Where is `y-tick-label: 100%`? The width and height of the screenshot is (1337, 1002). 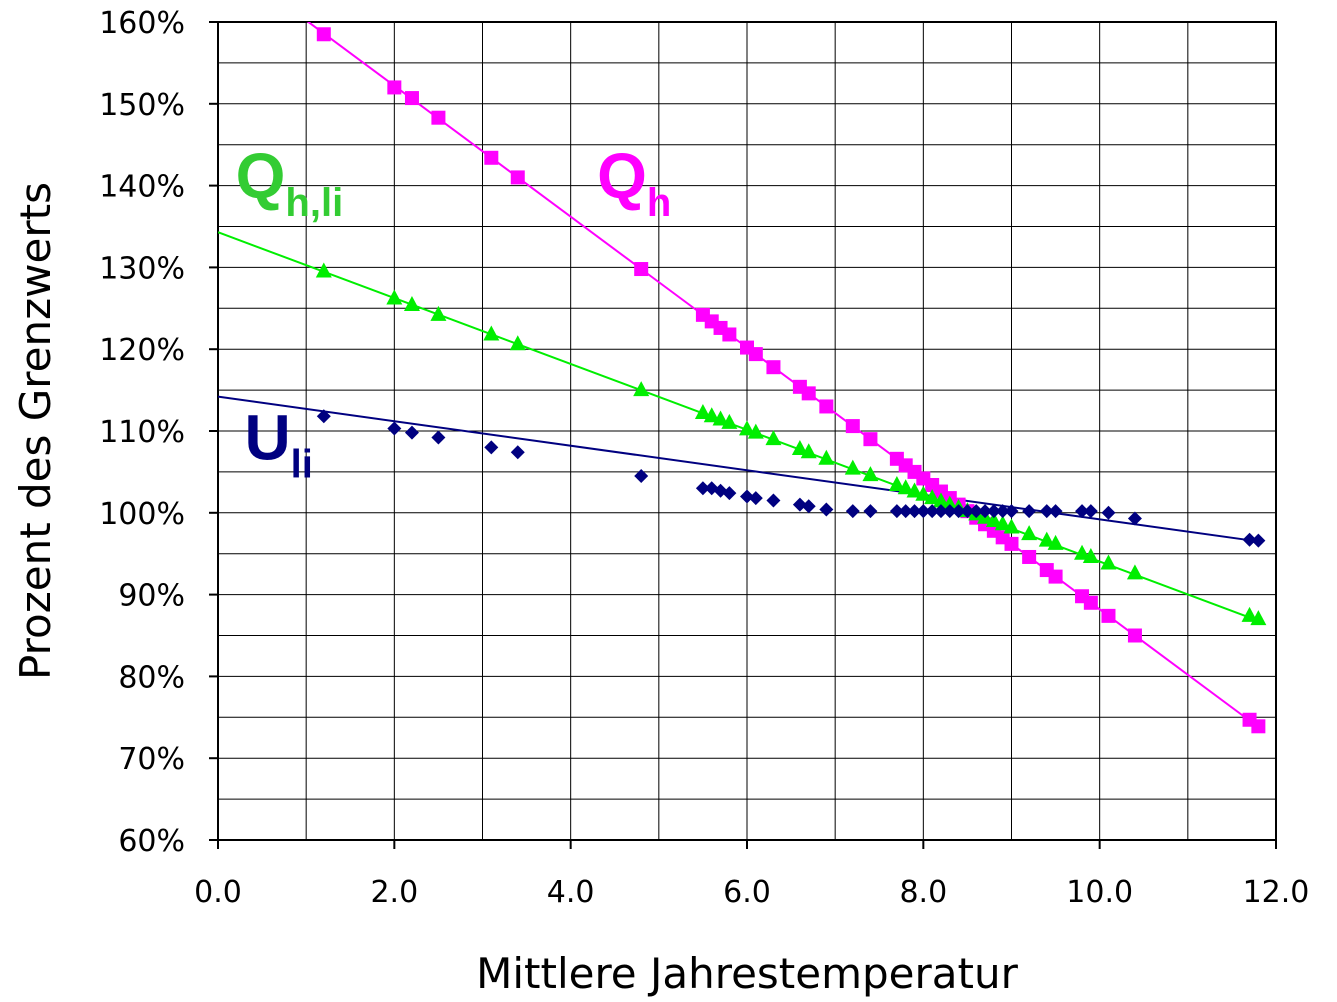
y-tick-label: 100% is located at coordinates (142, 514).